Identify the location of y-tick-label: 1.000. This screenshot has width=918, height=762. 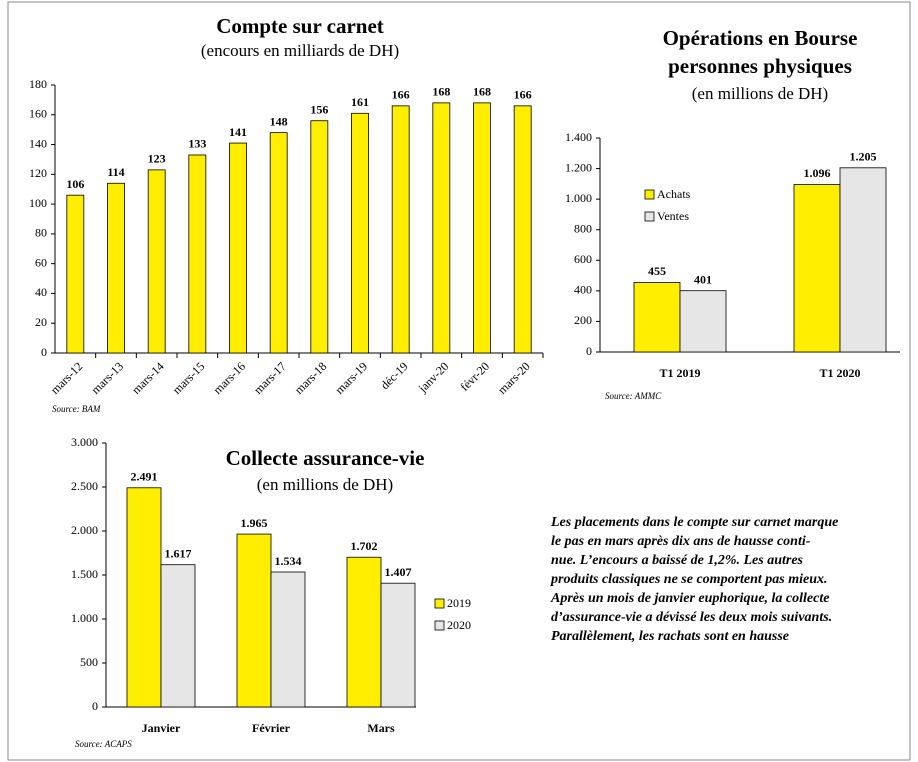
(578, 198).